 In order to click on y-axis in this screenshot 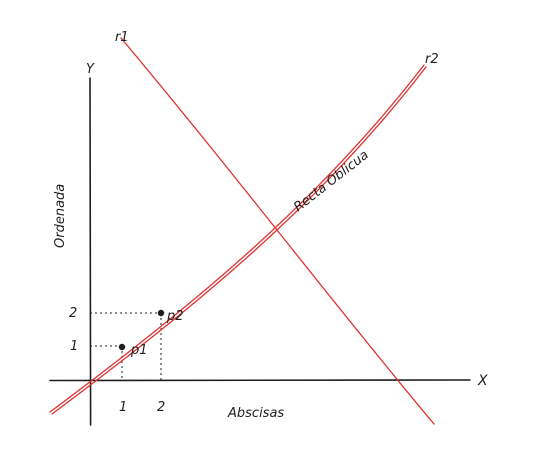, I will do `click(90, 251)`.